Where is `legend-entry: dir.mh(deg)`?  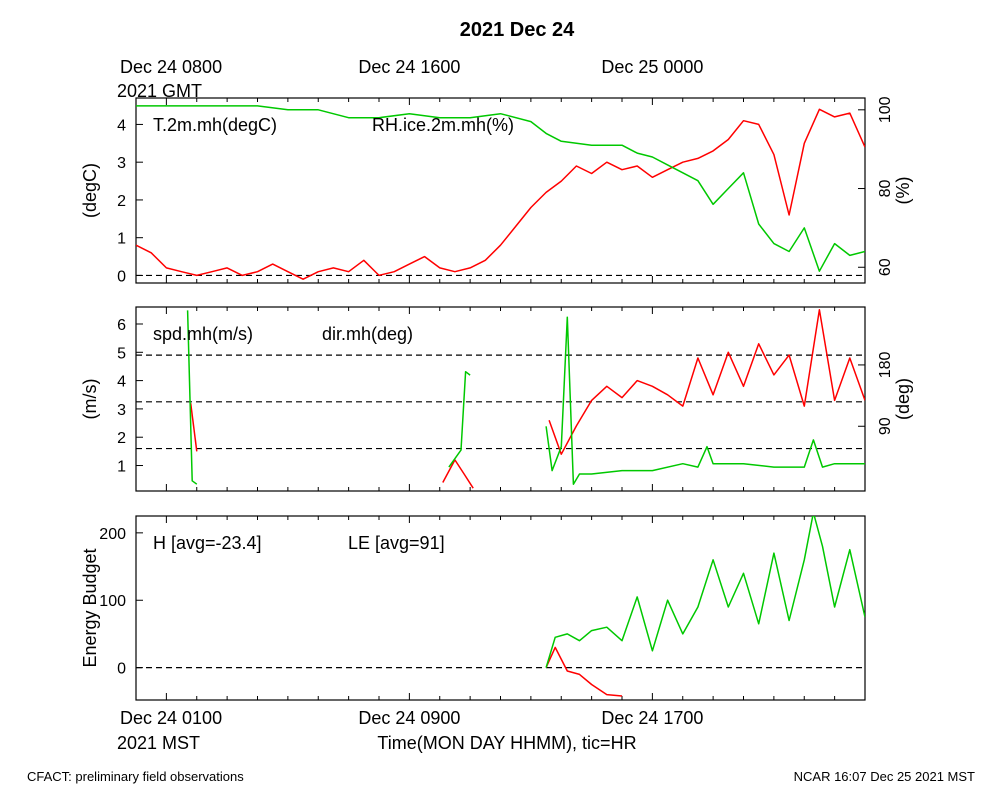 legend-entry: dir.mh(deg) is located at coordinates (367, 334).